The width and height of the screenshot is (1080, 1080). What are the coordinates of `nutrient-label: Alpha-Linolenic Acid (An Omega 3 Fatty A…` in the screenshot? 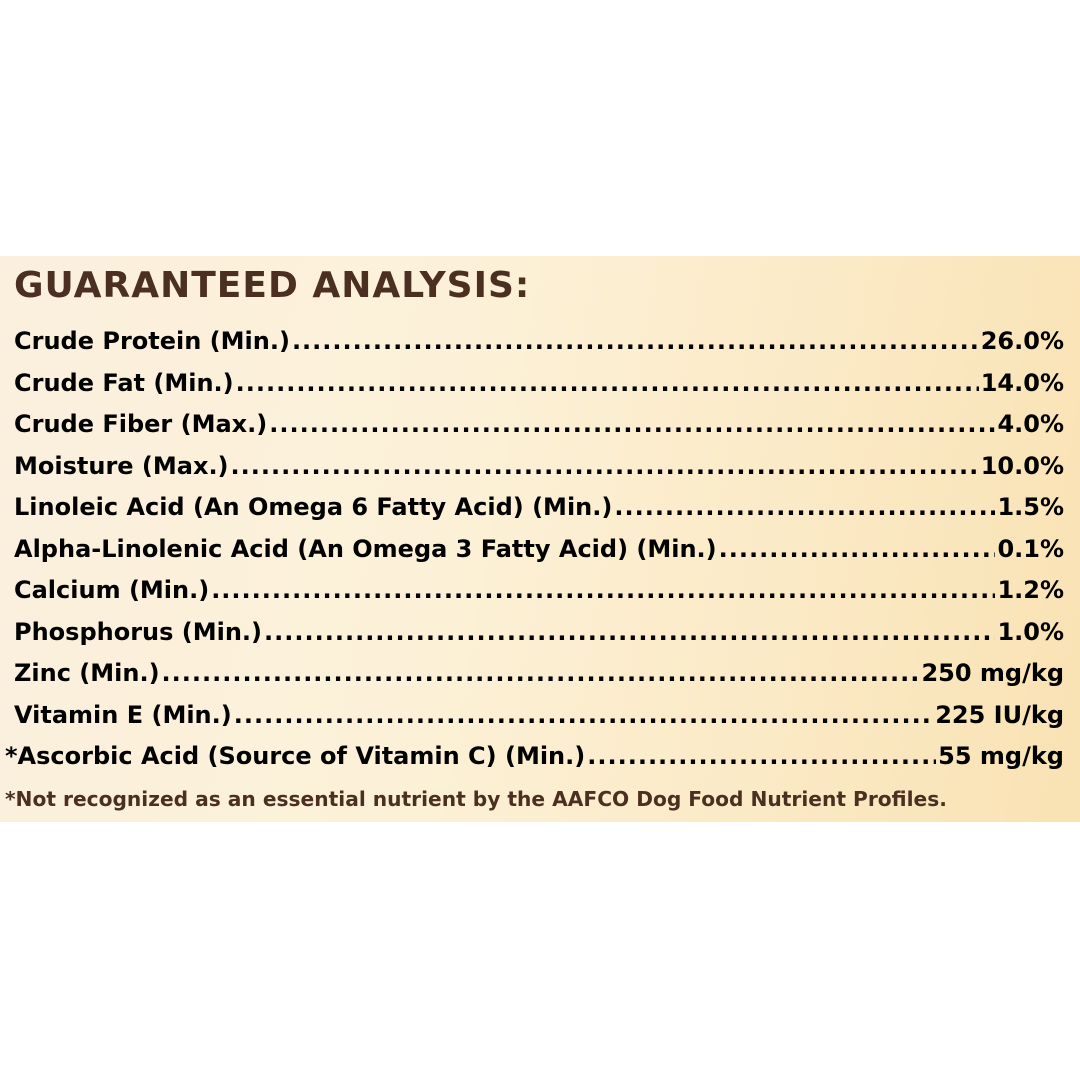 It's located at (365, 548).